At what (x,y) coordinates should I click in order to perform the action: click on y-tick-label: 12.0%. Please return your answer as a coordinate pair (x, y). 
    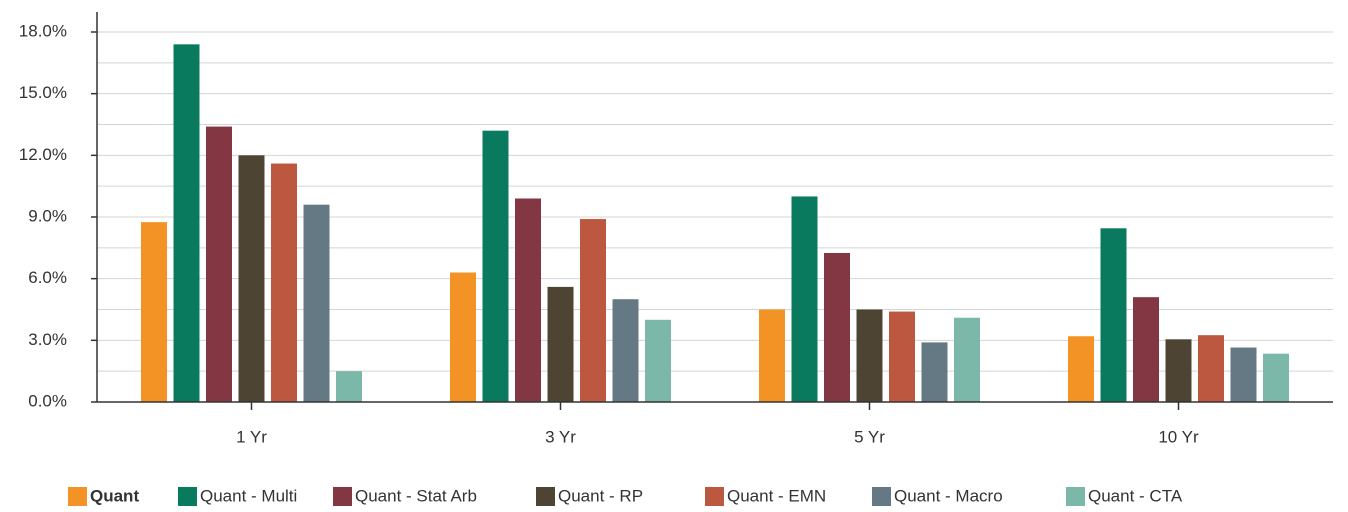
    Looking at the image, I should click on (43, 154).